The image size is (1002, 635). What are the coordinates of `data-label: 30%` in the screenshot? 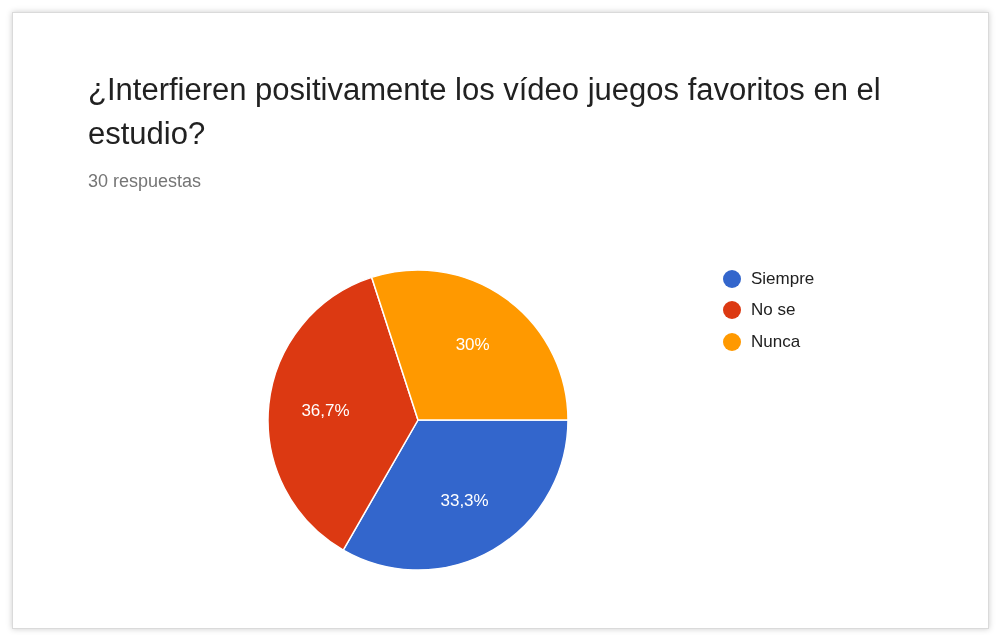 It's located at (472, 345).